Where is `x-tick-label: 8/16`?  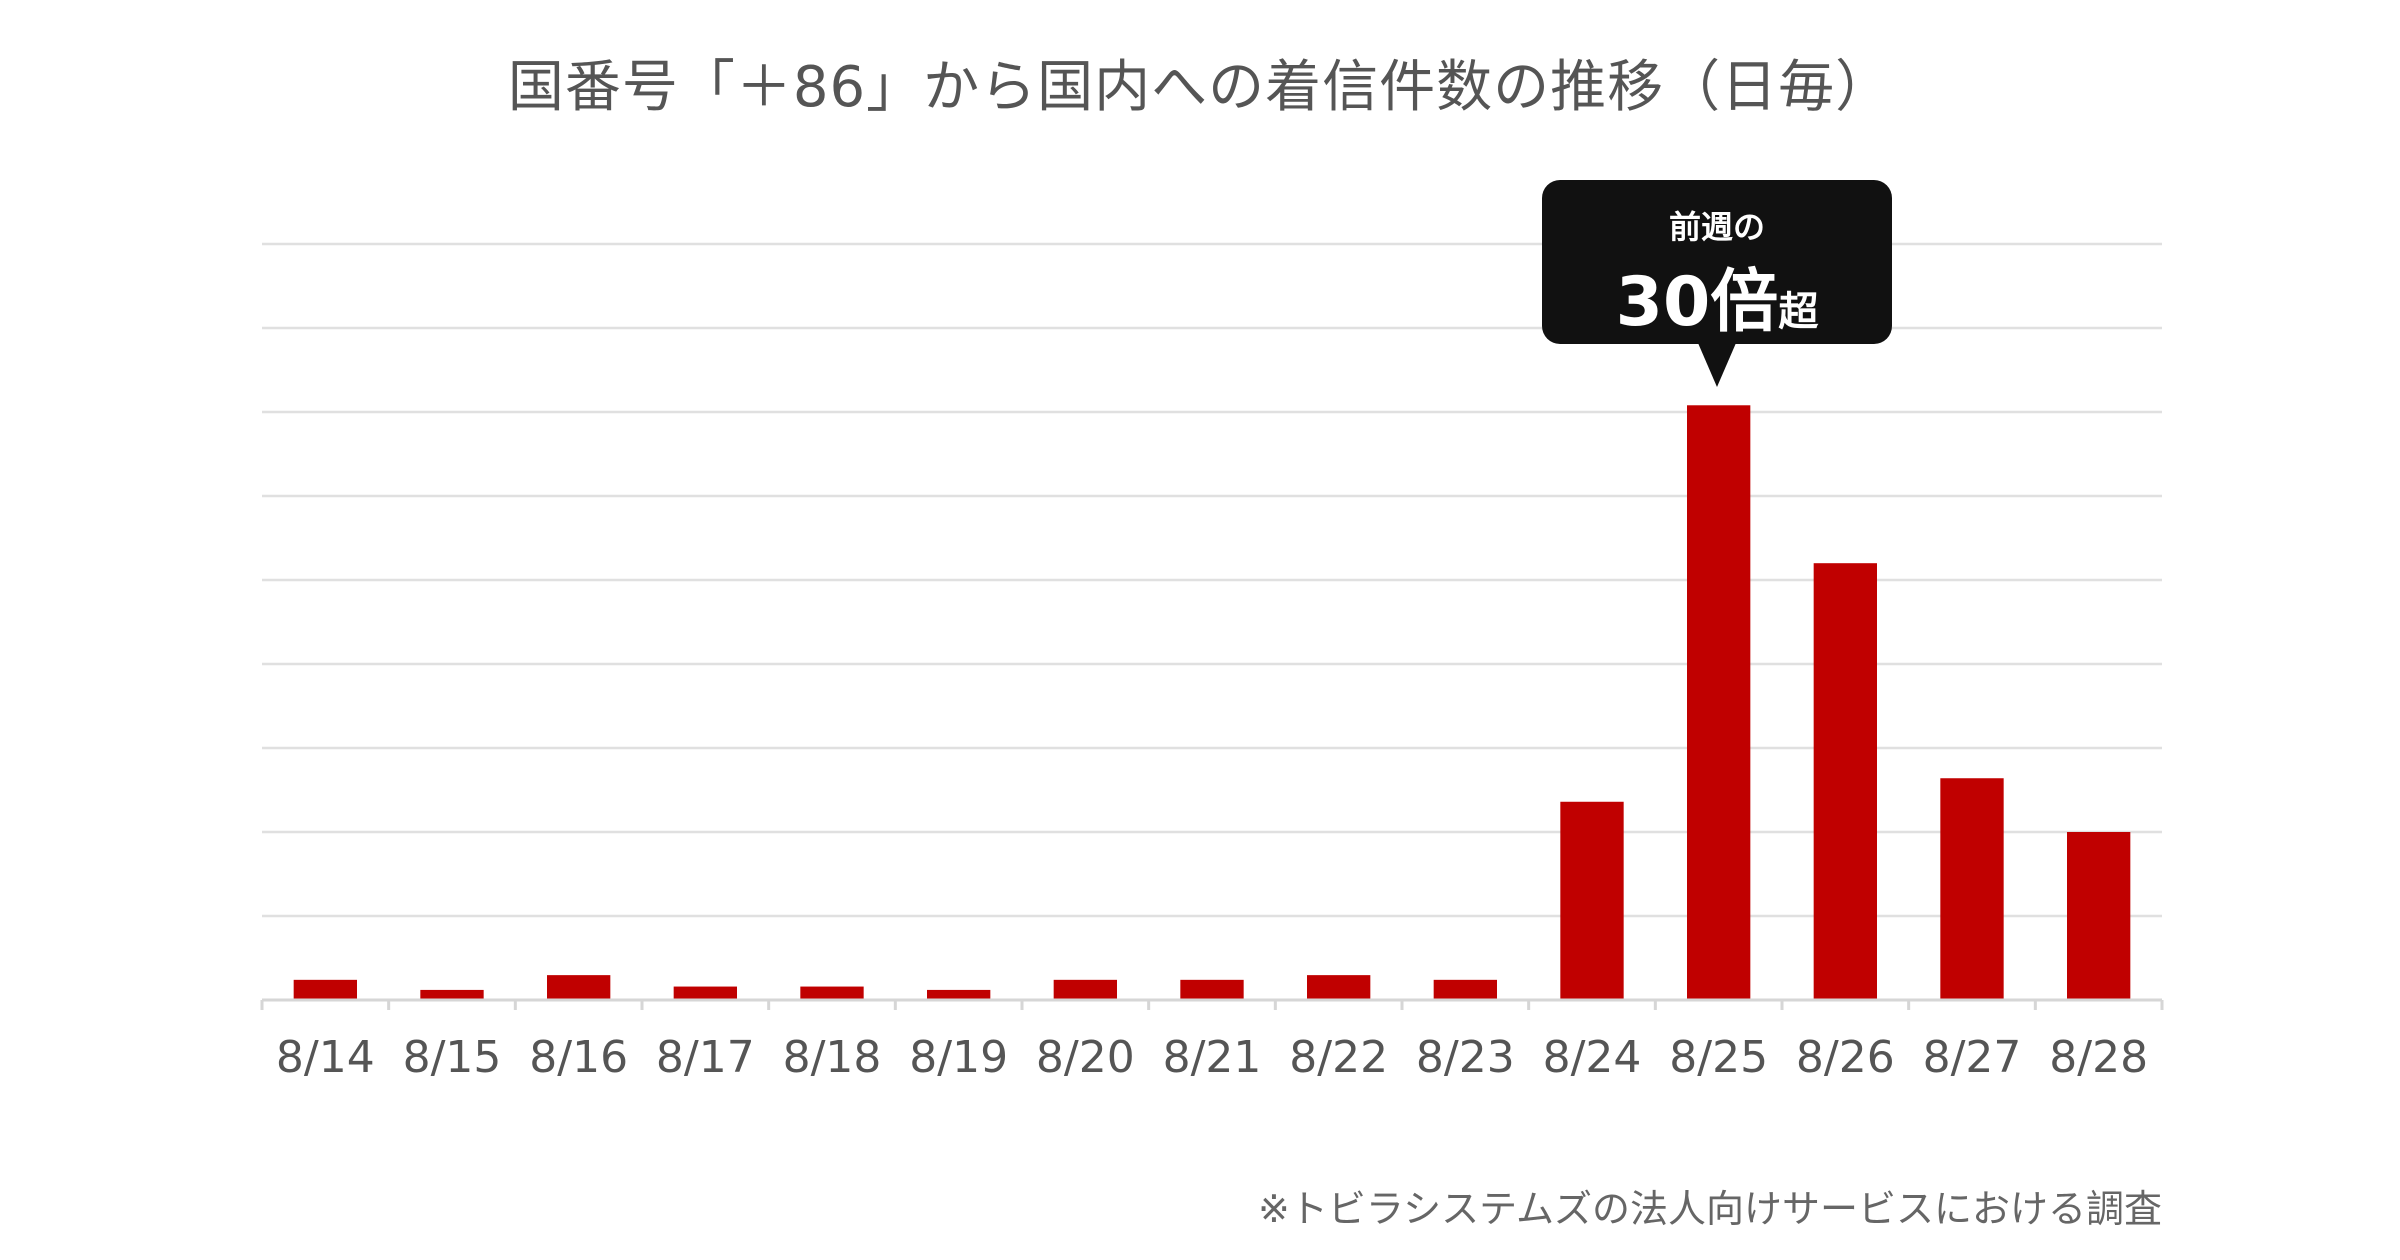
x-tick-label: 8/16 is located at coordinates (578, 1057).